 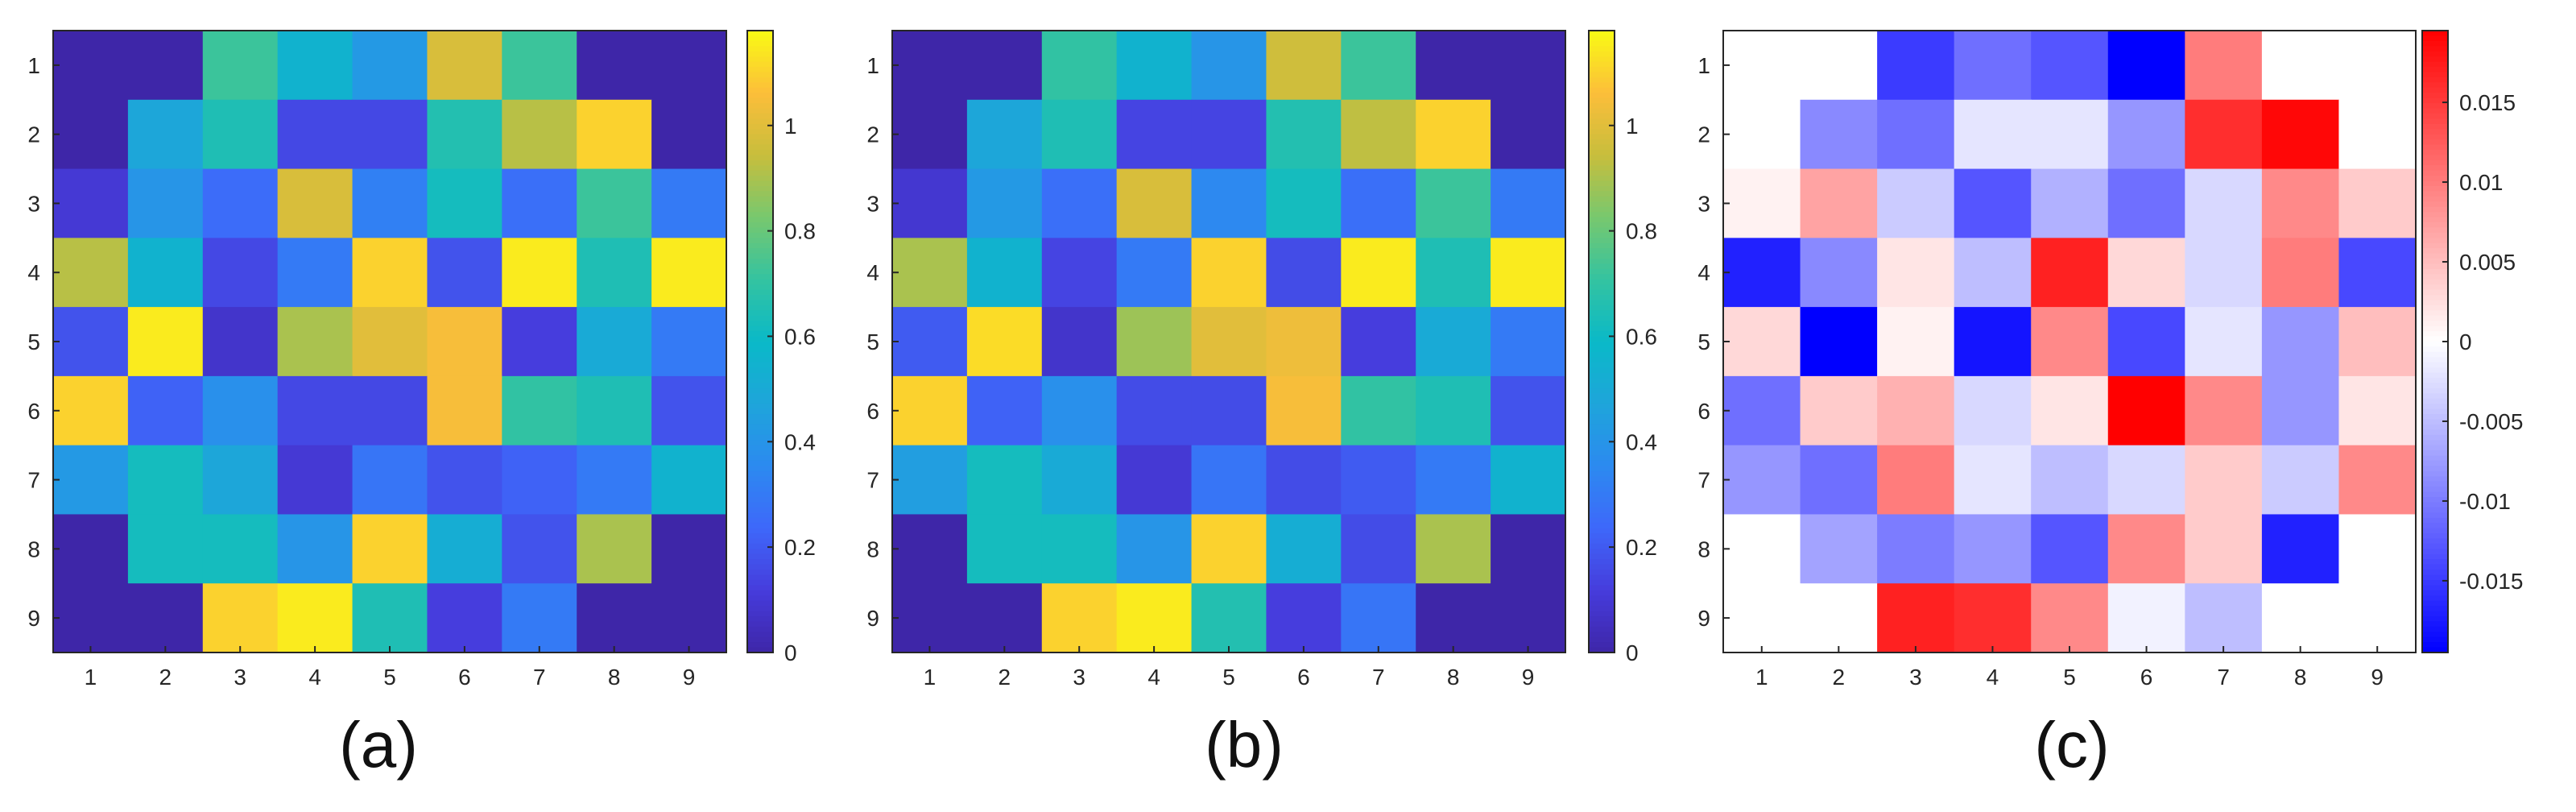 What do you see at coordinates (2481, 183) in the screenshot?
I see `colorbar-tick-label: 0.01` at bounding box center [2481, 183].